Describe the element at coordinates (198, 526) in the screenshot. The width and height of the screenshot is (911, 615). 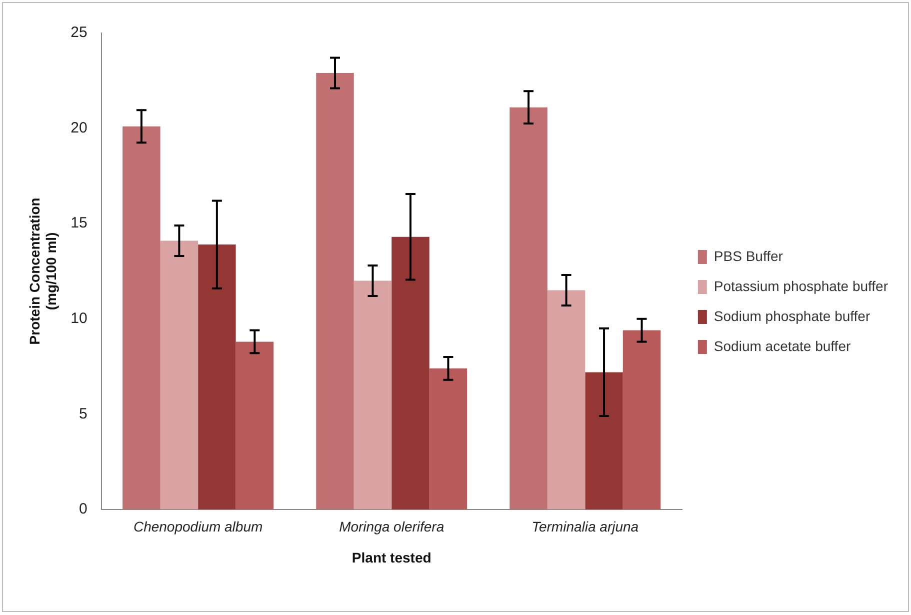
I see `x-tick-label: Chenopodium album` at that location.